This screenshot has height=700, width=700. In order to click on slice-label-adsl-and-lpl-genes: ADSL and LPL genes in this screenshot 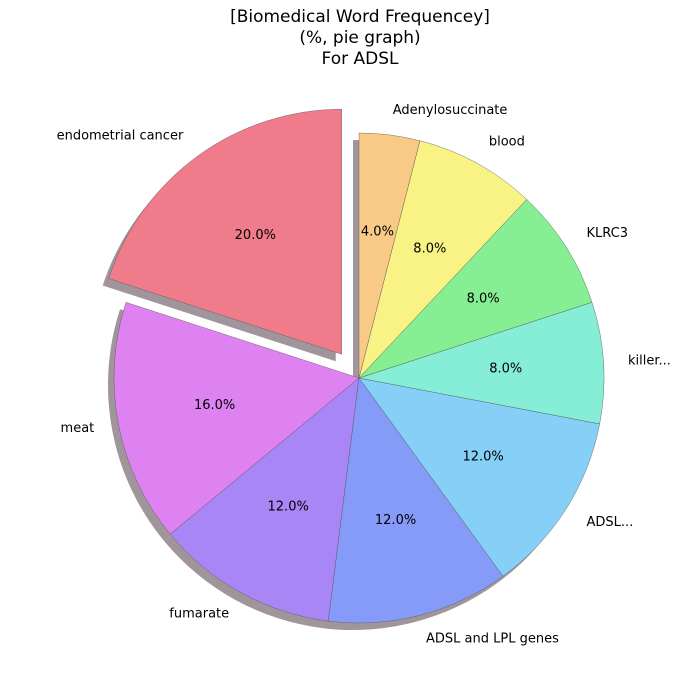, I will do `click(492, 639)`.